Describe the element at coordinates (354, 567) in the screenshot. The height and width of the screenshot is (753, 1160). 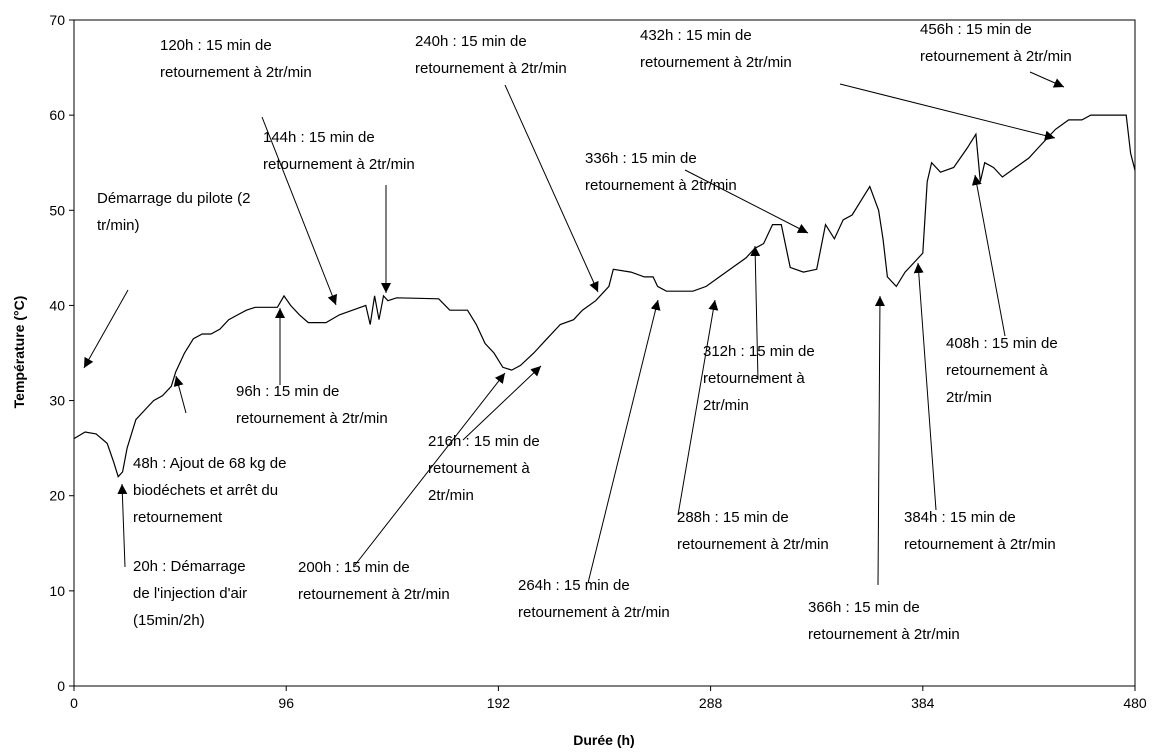
I see `annotation-text: 200h : 15 min de` at that location.